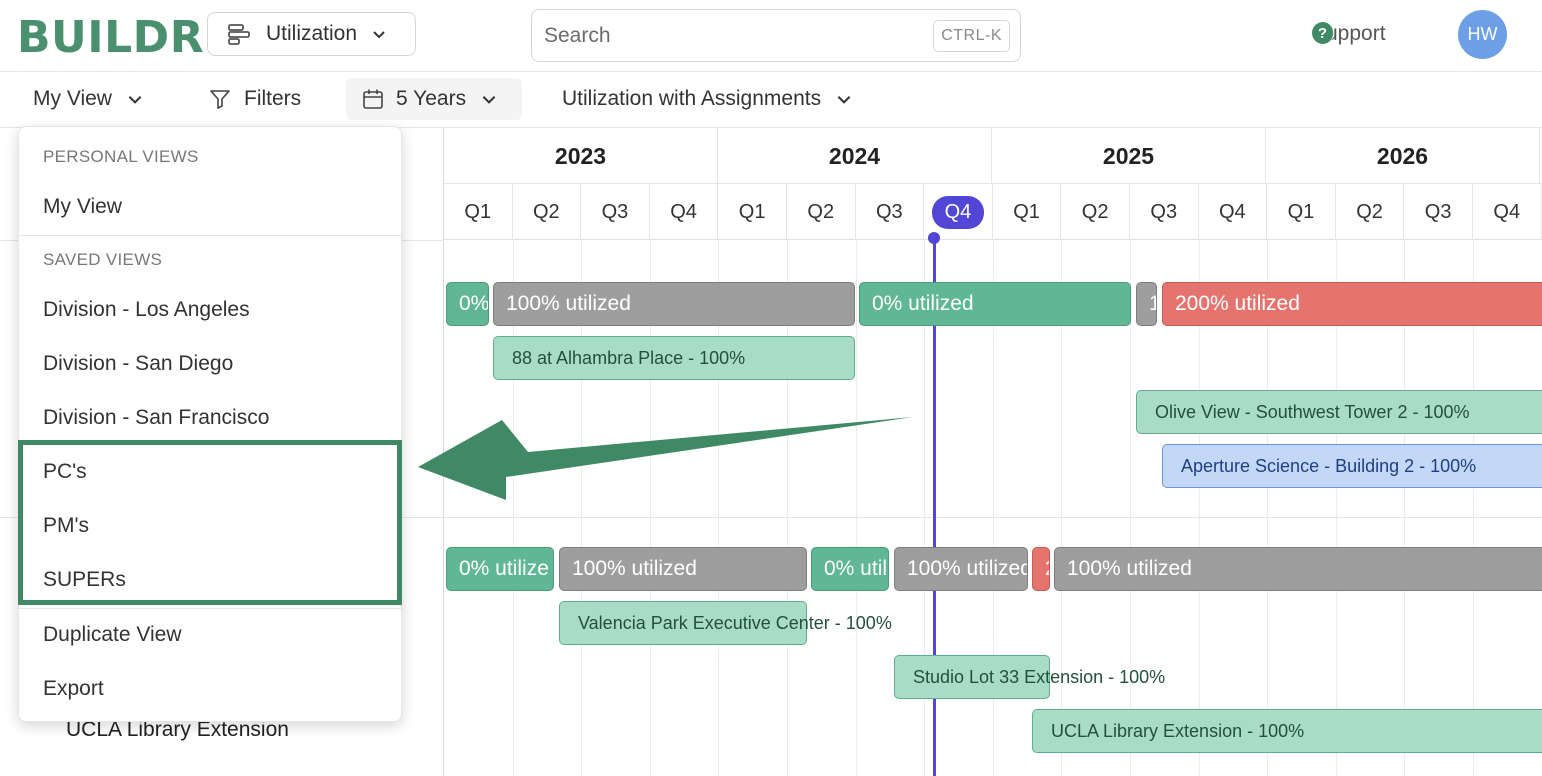  I want to click on search-input: Search CTRL-K, so click(776, 35).